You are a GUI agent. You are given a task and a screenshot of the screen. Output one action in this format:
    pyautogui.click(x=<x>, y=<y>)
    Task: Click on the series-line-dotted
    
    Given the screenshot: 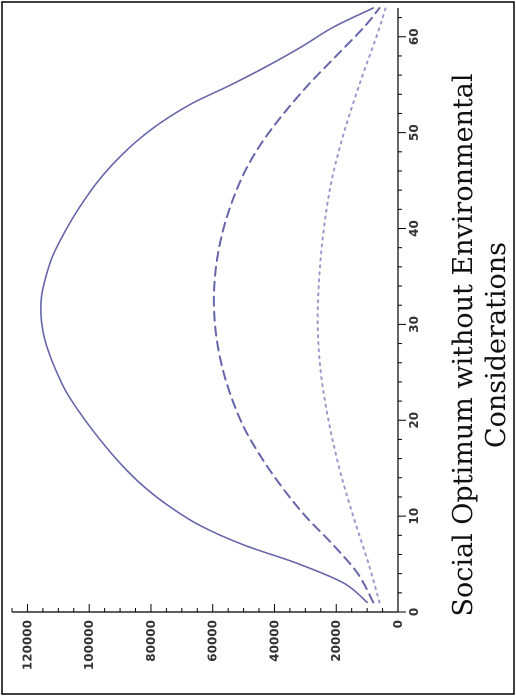 What is the action you would take?
    pyautogui.click(x=351, y=305)
    